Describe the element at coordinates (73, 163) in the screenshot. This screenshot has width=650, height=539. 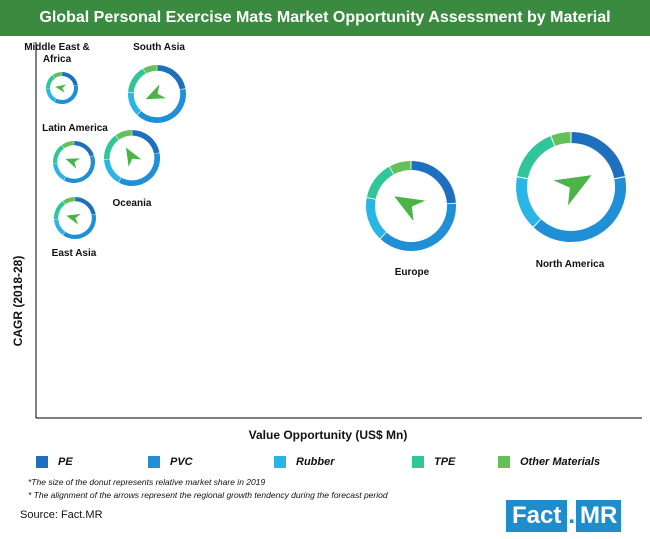
I see `arrow-latin-america` at that location.